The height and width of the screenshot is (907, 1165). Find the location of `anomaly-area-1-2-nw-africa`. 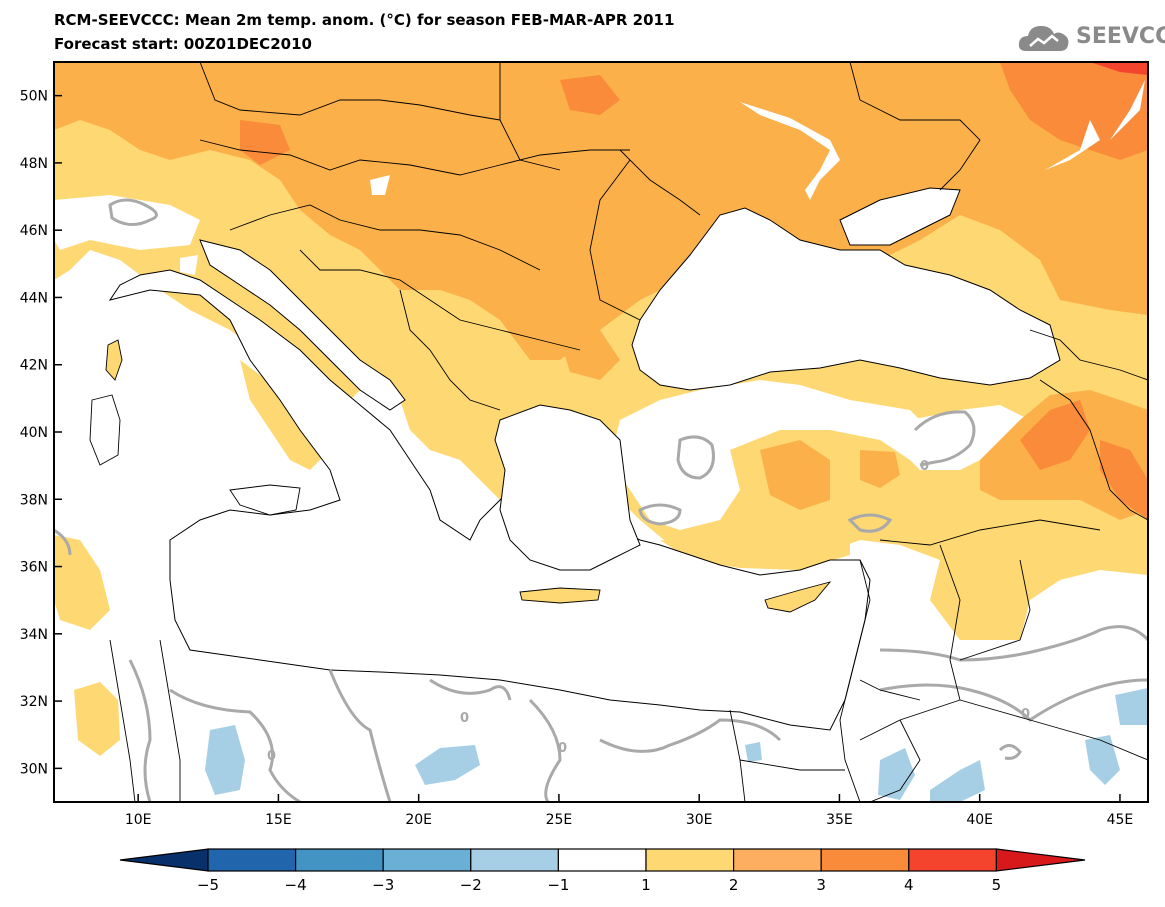

anomaly-area-1-2-nw-africa is located at coordinates (82, 582).